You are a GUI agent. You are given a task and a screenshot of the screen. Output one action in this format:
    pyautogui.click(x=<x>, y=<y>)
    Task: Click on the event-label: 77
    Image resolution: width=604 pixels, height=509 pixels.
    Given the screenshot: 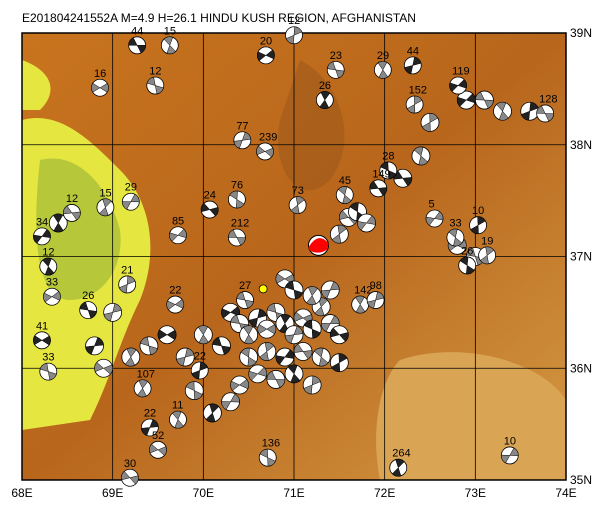 What is the action you would take?
    pyautogui.click(x=242, y=126)
    